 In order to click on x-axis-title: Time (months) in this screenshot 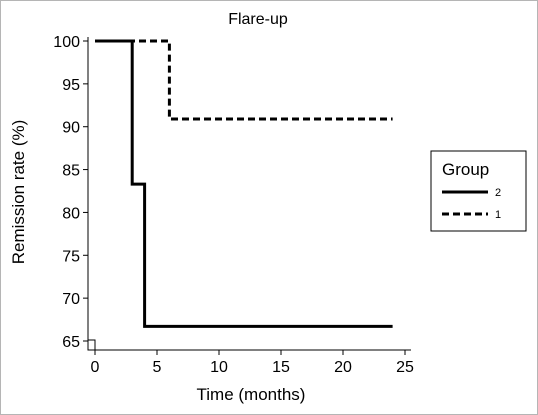, I will do `click(251, 394)`.